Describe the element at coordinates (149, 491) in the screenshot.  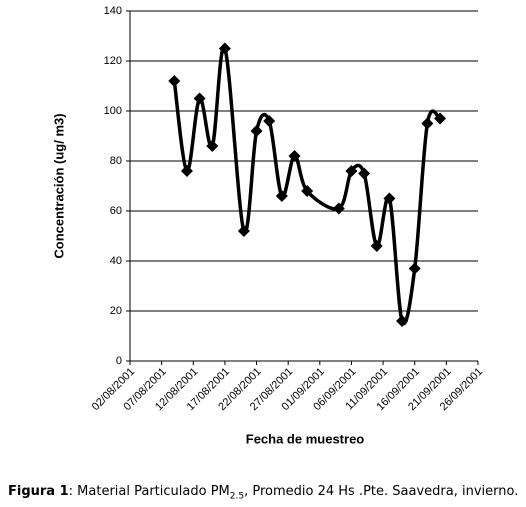
I see `caption-text: : Material Particulado PM` at that location.